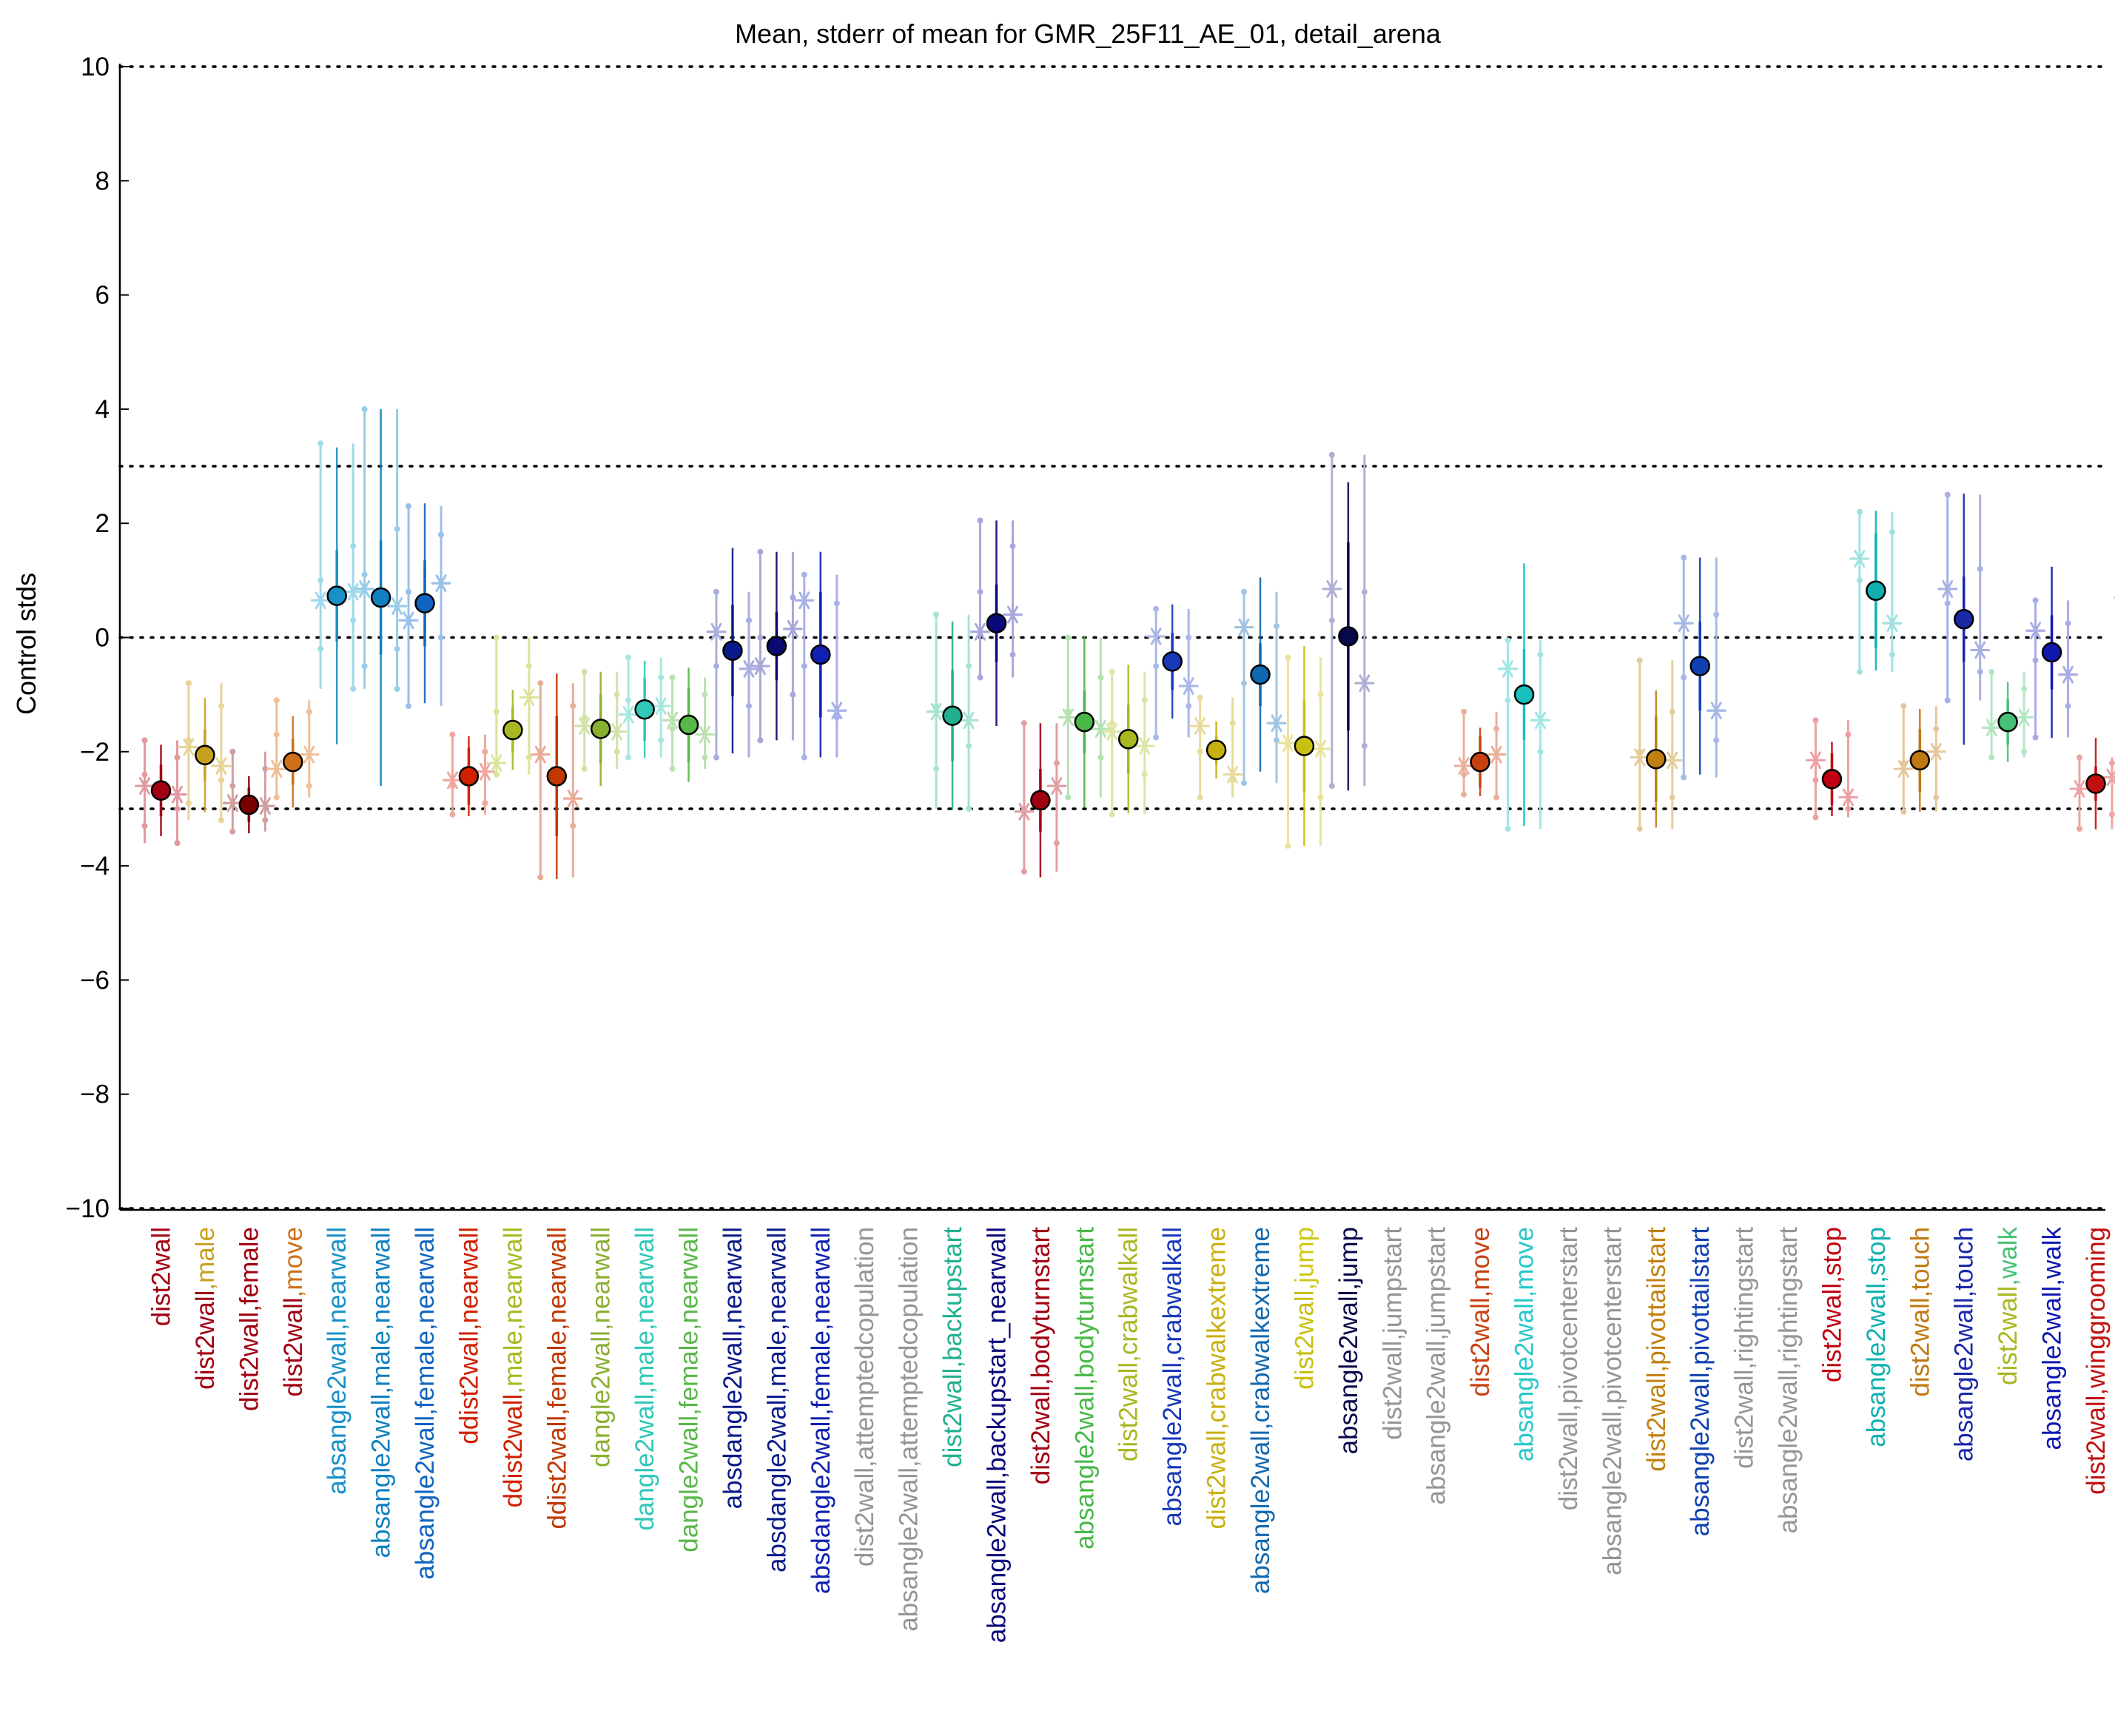 The width and height of the screenshot is (2115, 1736). What do you see at coordinates (1348, 1341) in the screenshot?
I see `x-tick-label-27: absangle2wall,jump` at bounding box center [1348, 1341].